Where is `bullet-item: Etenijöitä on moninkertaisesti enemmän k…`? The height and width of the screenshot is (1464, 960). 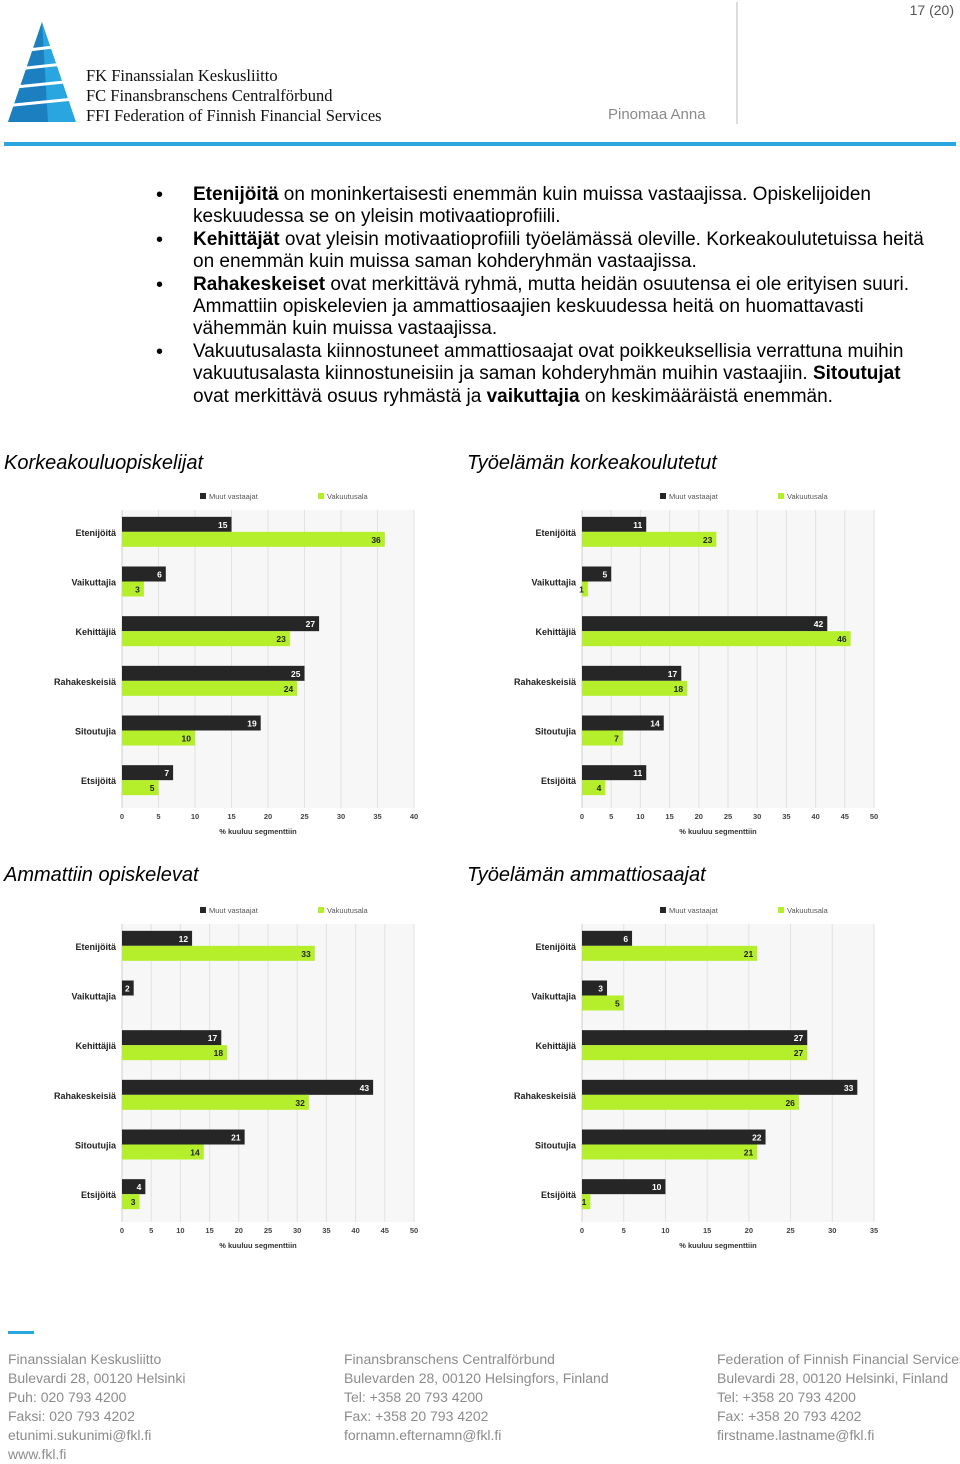 bullet-item: Etenijöitä on moninkertaisesti enemmän k… is located at coordinates (545, 206).